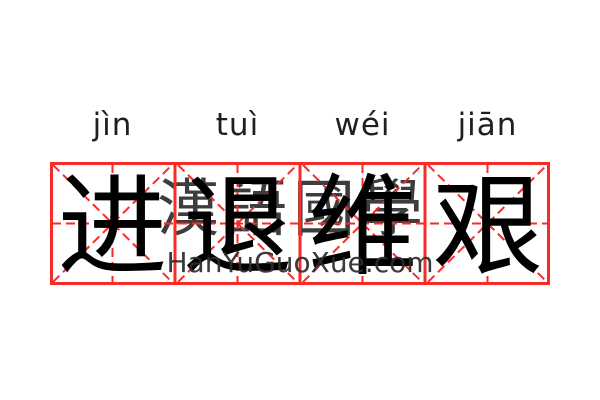 This screenshot has width=600, height=400. I want to click on pinyin-syllable-2: tuì, so click(237, 125).